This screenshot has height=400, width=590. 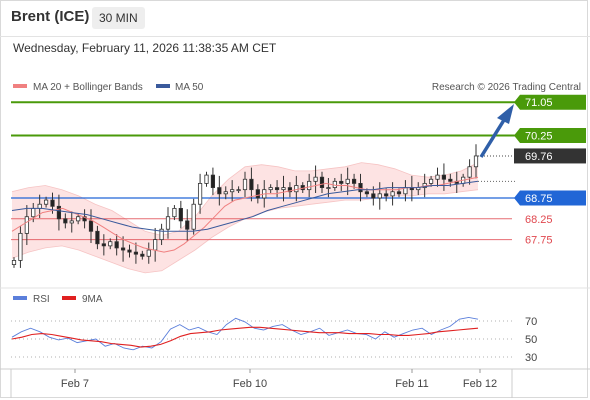 What do you see at coordinates (20, 86) in the screenshot?
I see `ma20-legend-swatch` at bounding box center [20, 86].